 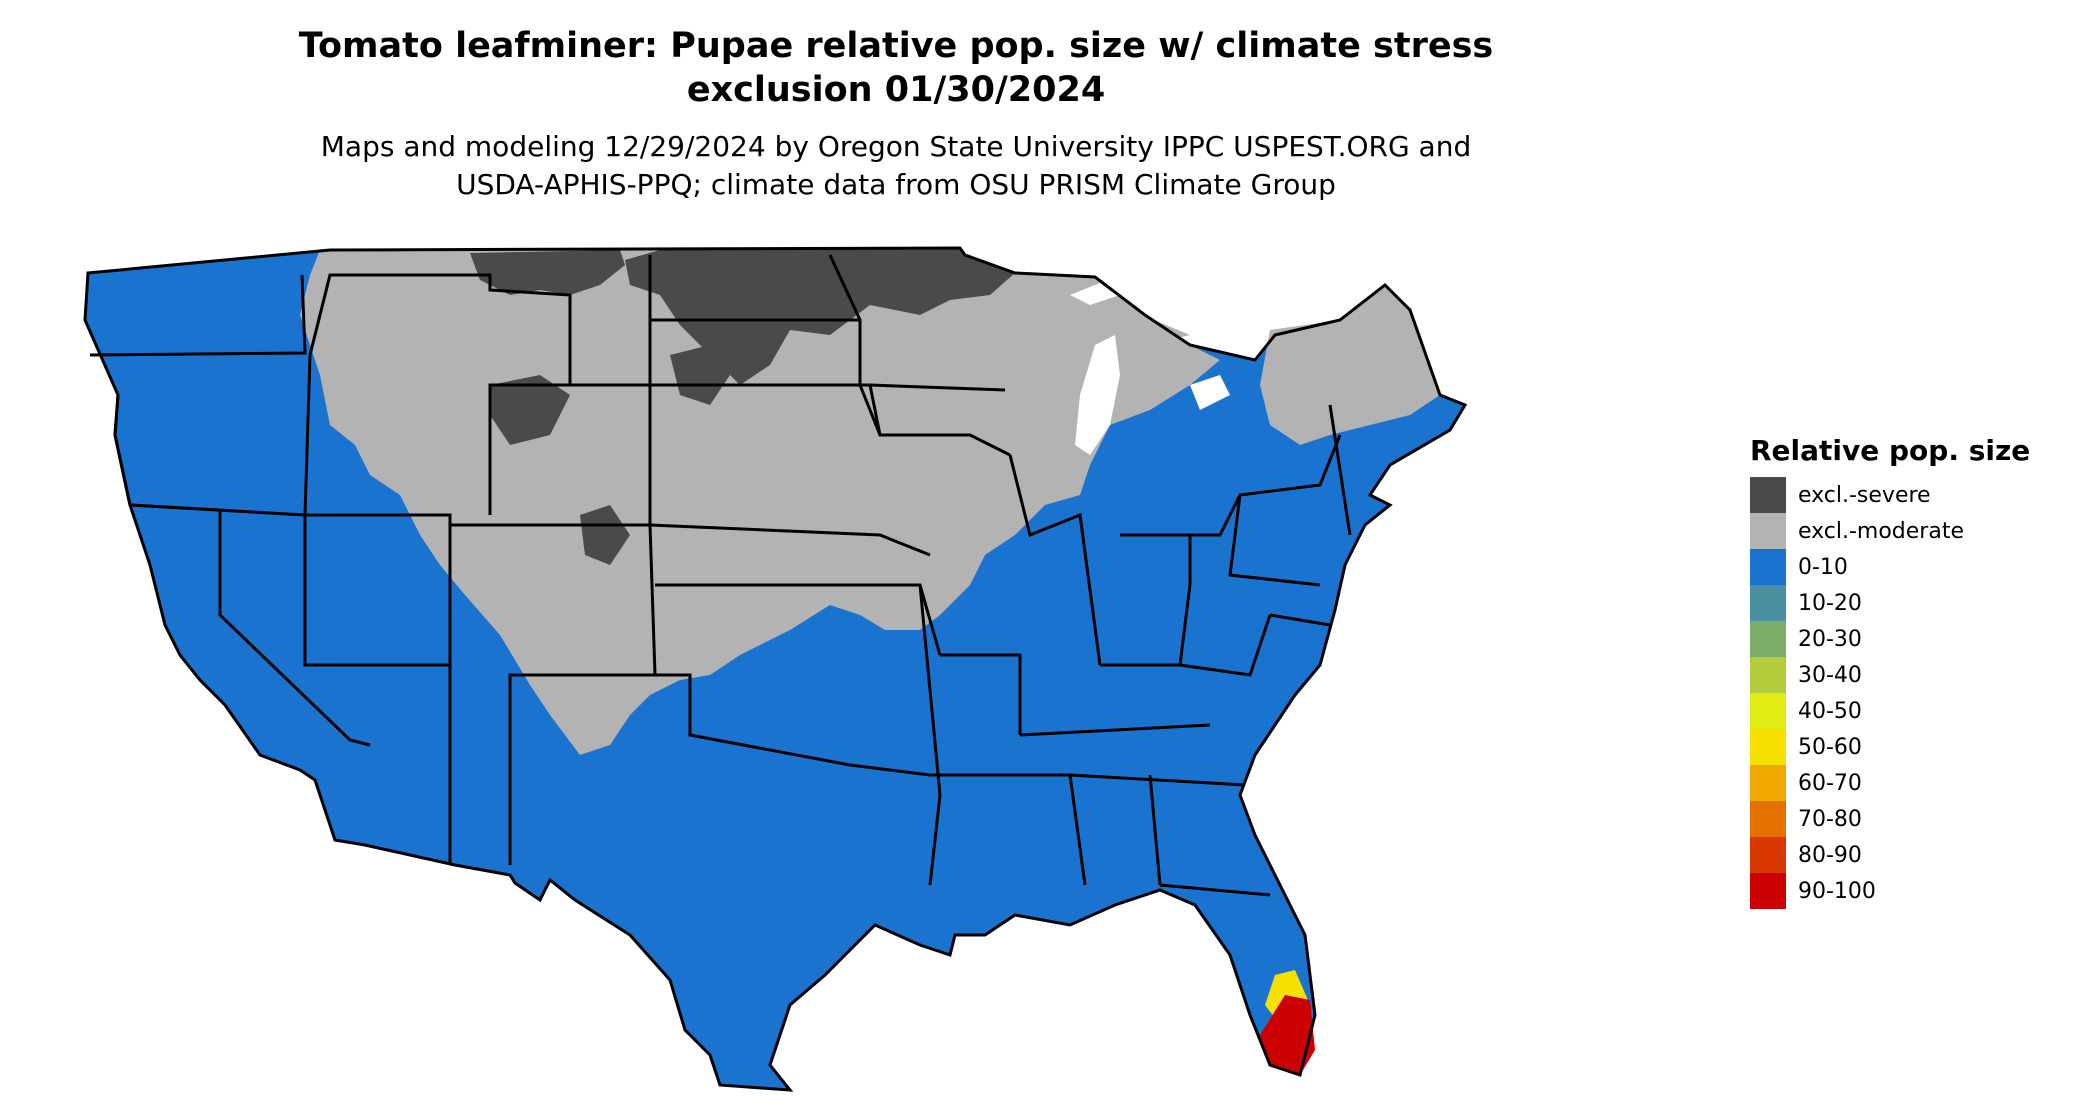 I want to click on legend-label: 30-40, so click(x=1830, y=675).